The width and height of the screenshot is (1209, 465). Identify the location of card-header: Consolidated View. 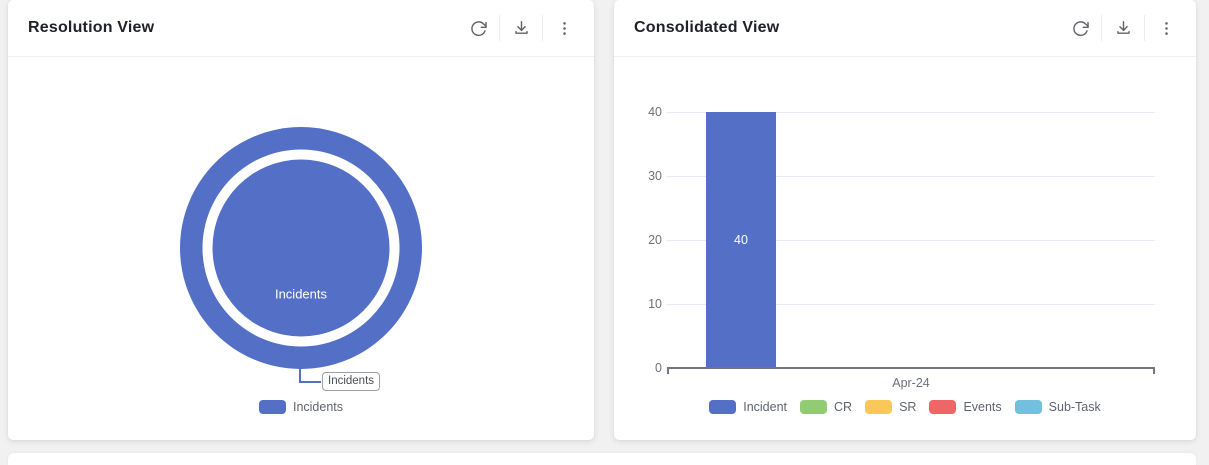
(905, 28).